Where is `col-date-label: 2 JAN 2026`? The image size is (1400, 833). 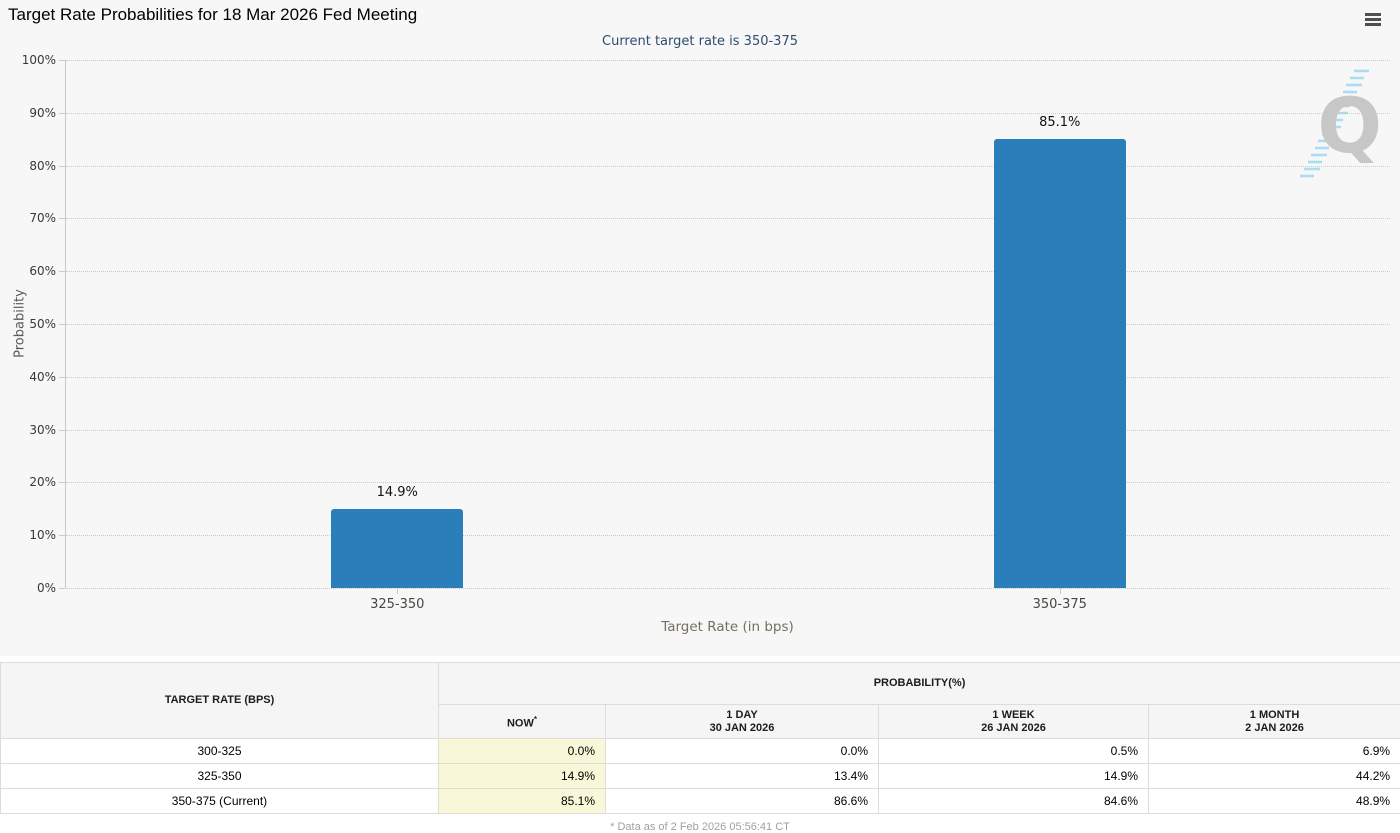
col-date-label: 2 JAN 2026 is located at coordinates (1274, 728).